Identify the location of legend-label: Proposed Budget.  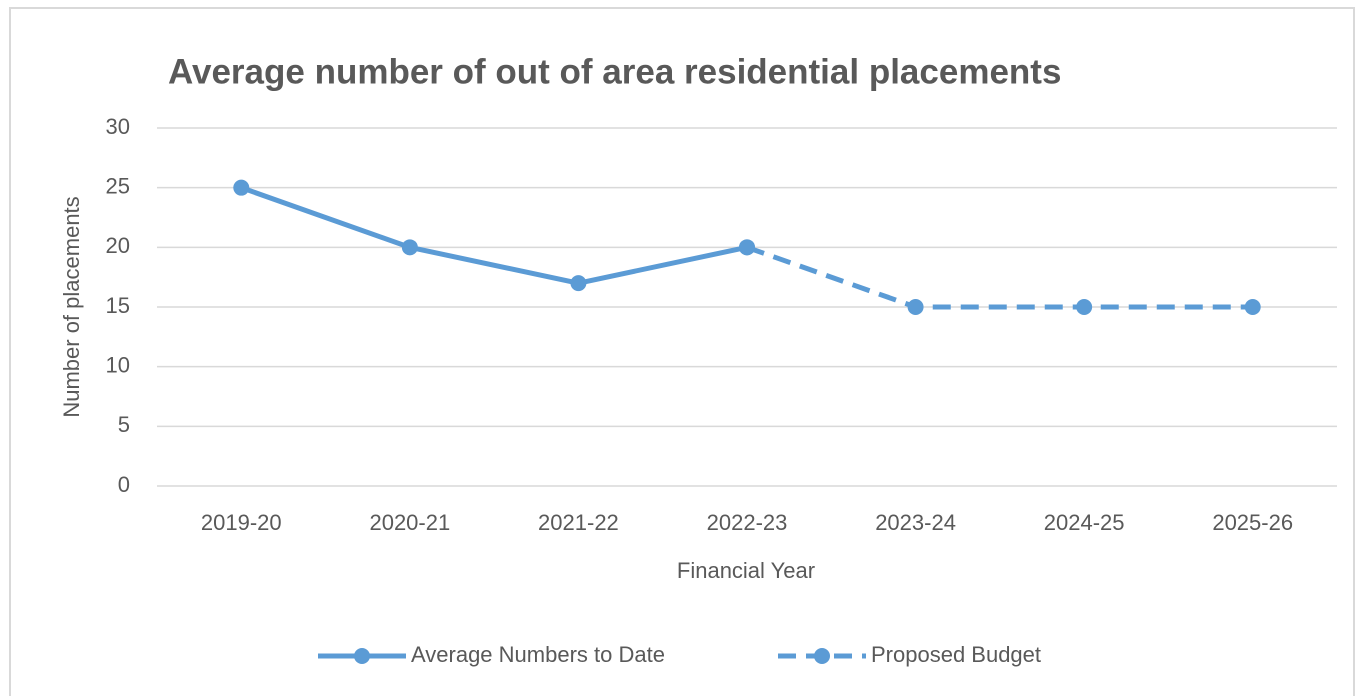
(956, 654).